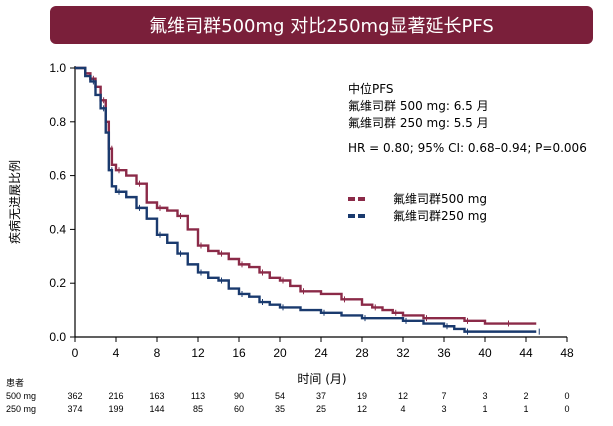 This screenshot has height=426, width=613. What do you see at coordinates (403, 353) in the screenshot?
I see `x-tick-label: 32` at bounding box center [403, 353].